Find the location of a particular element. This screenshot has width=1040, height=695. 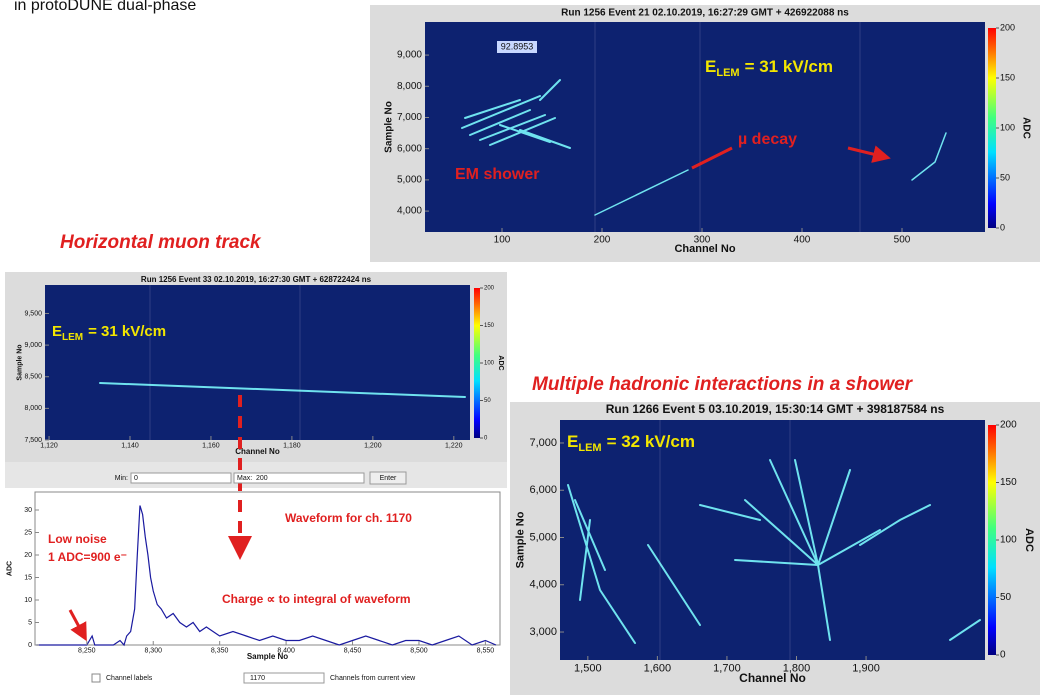

x-tick-label: 200 is located at coordinates (602, 240).